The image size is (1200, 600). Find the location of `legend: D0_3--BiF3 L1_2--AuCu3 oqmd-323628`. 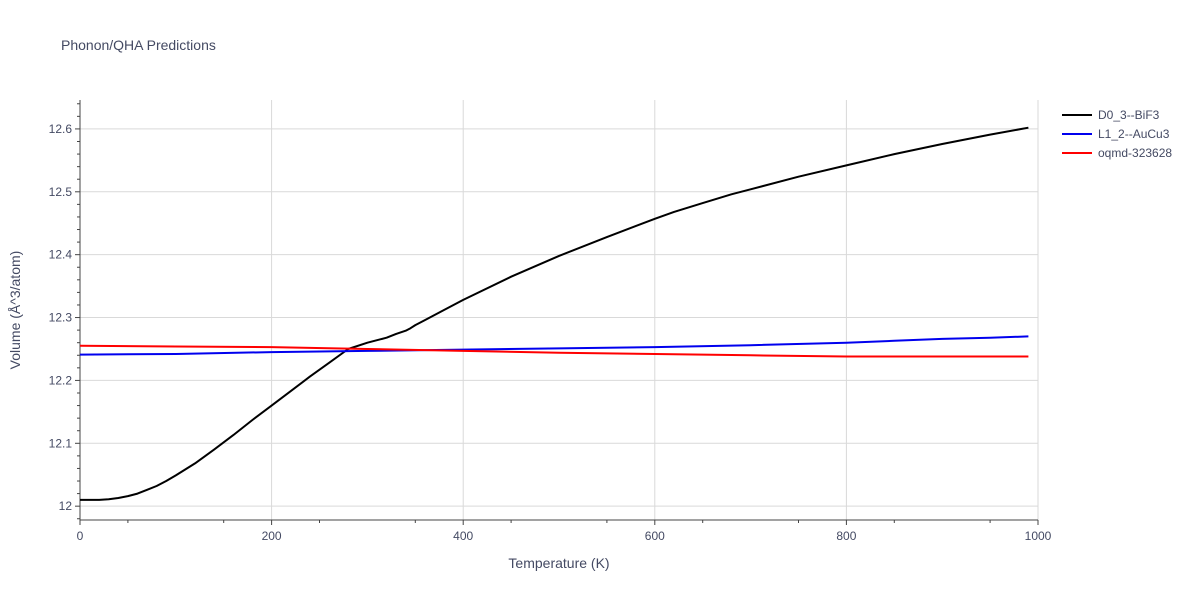

legend: D0_3--BiF3 L1_2--AuCu3 oqmd-323628 is located at coordinates (1117, 134).